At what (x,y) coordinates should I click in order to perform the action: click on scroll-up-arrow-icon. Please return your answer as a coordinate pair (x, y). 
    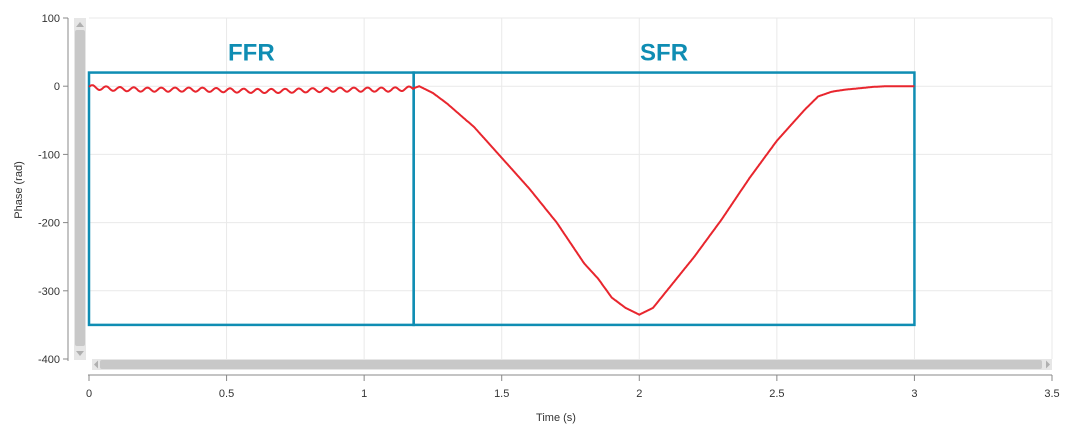
    Looking at the image, I should click on (80, 24).